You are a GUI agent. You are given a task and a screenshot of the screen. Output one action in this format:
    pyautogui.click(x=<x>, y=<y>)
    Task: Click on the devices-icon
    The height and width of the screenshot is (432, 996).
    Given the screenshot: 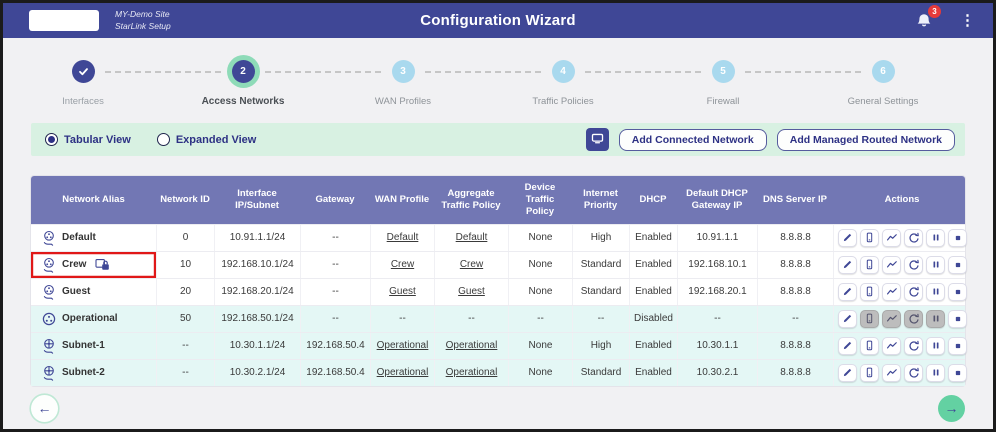 What is the action you would take?
    pyautogui.click(x=869, y=345)
    